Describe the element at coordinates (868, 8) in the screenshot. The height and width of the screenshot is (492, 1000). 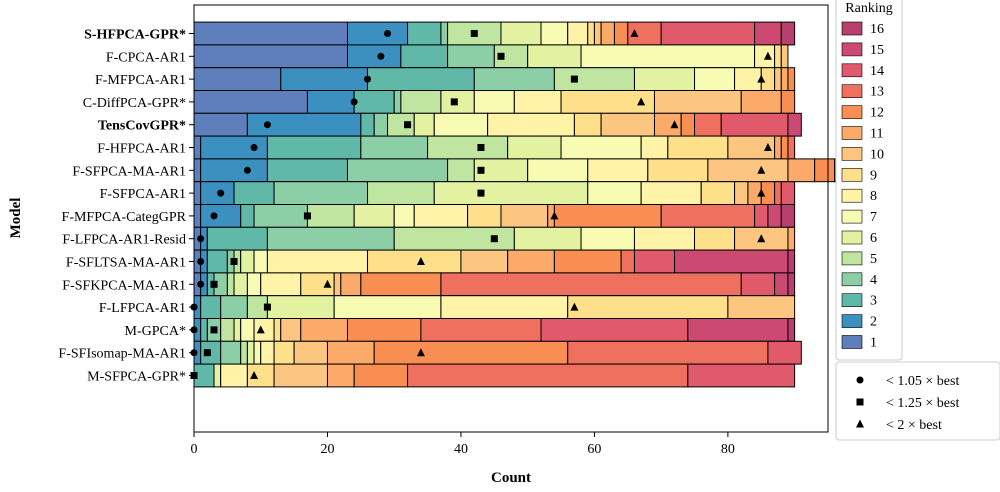
I see `legend-ranking-title: Ranking` at that location.